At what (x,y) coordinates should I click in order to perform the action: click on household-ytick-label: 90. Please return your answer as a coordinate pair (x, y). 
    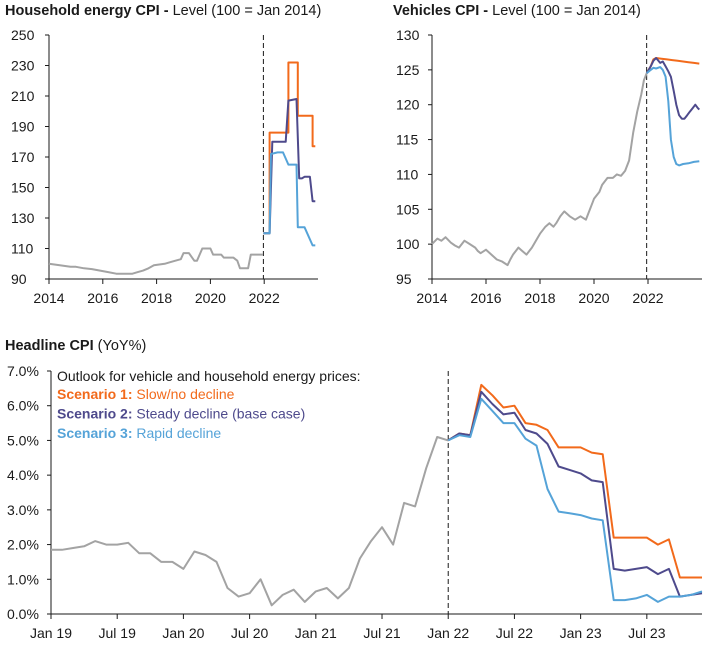
    Looking at the image, I should click on (19, 279).